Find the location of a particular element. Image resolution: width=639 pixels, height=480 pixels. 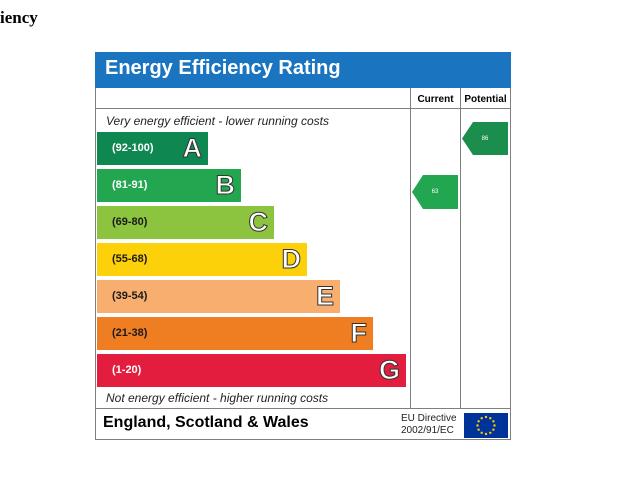

band-c: (69-80) C is located at coordinates (185, 222).